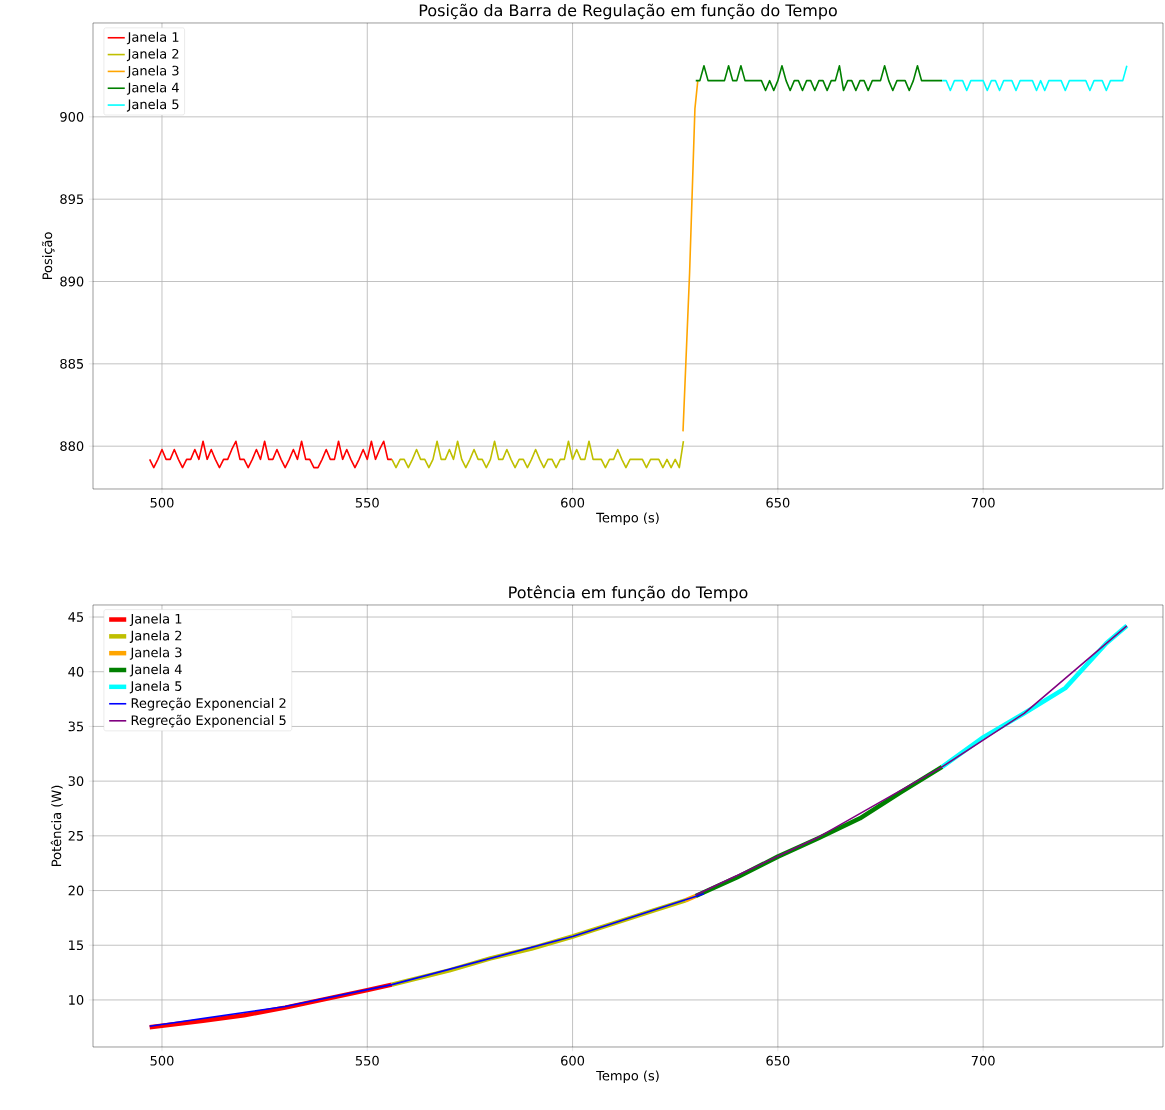 The image size is (1165, 1110). I want to click on y-axis-title: Posição, so click(48, 256).